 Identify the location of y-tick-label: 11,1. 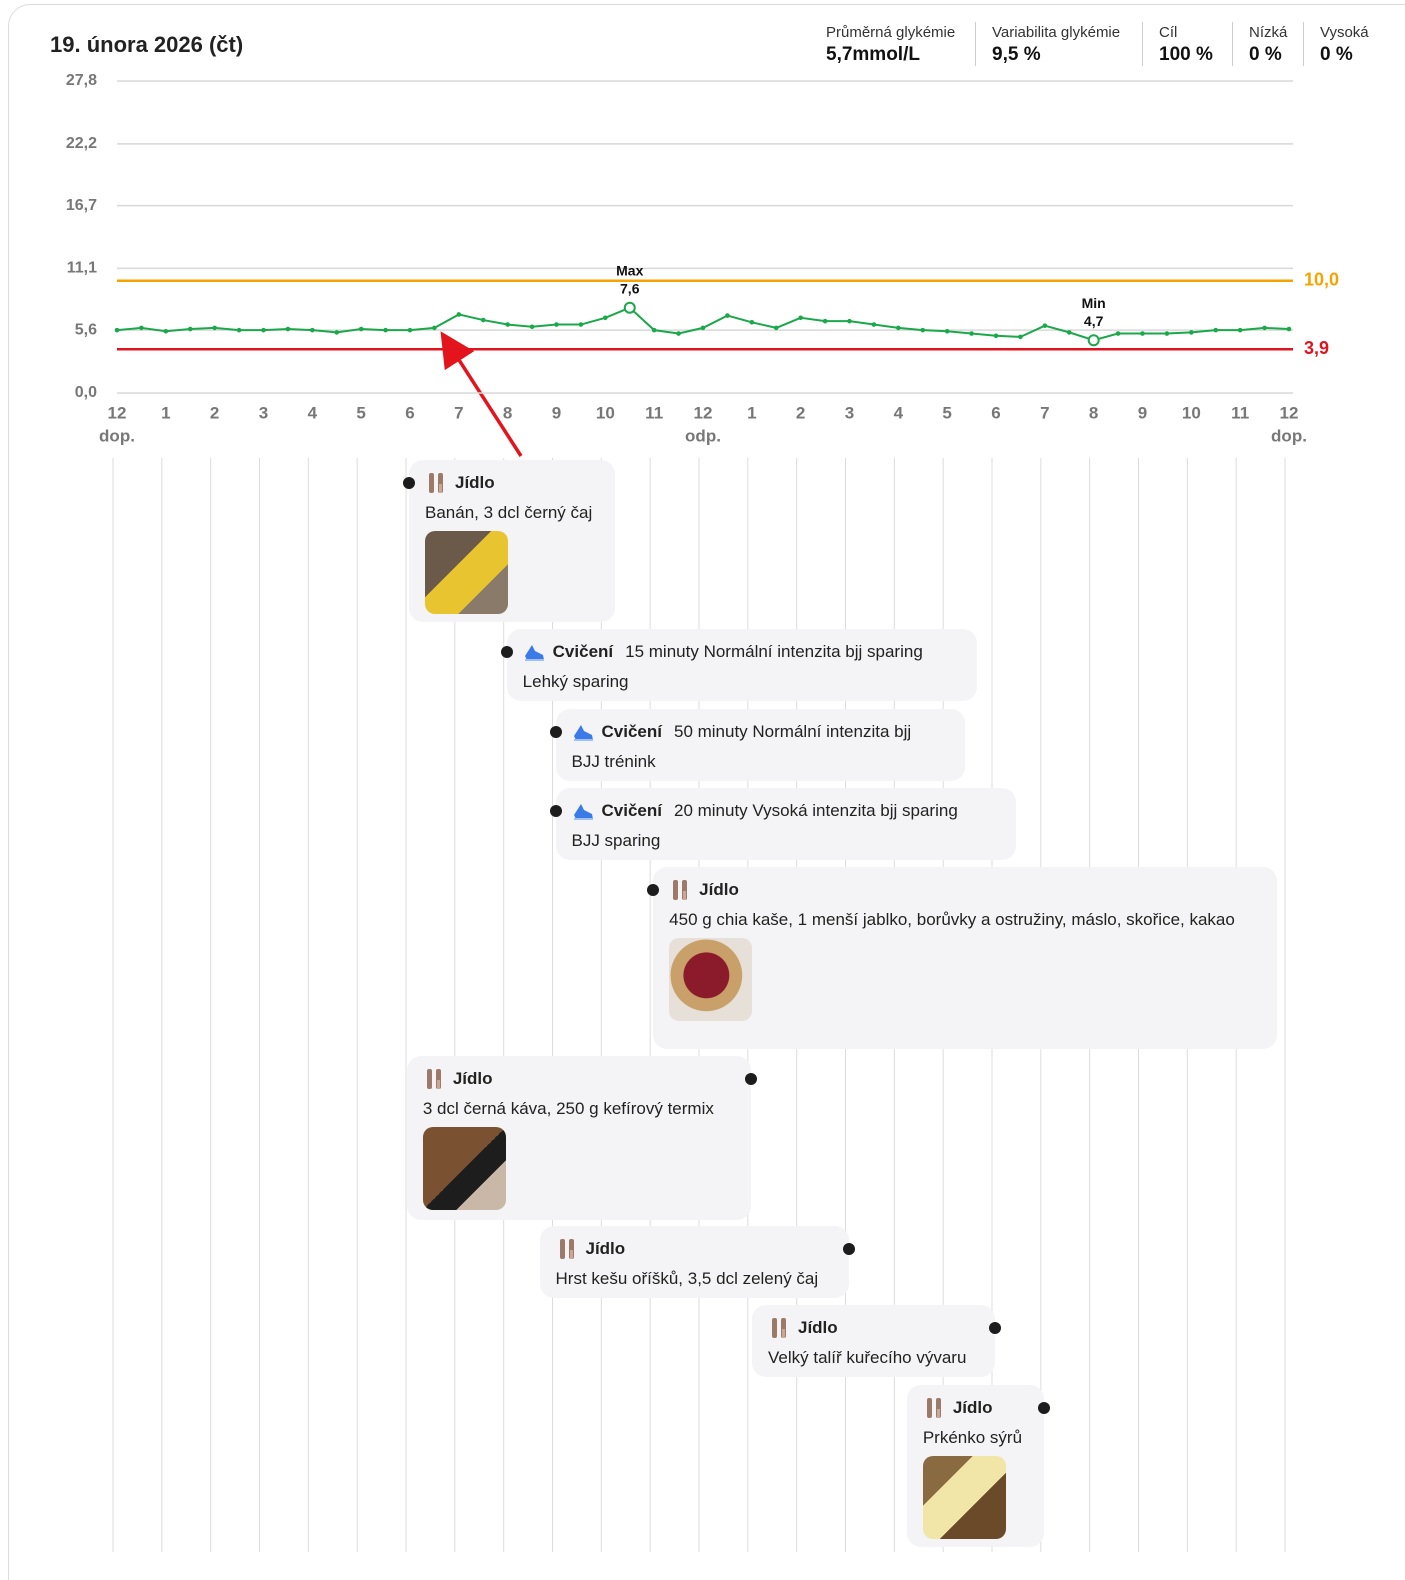
(82, 268).